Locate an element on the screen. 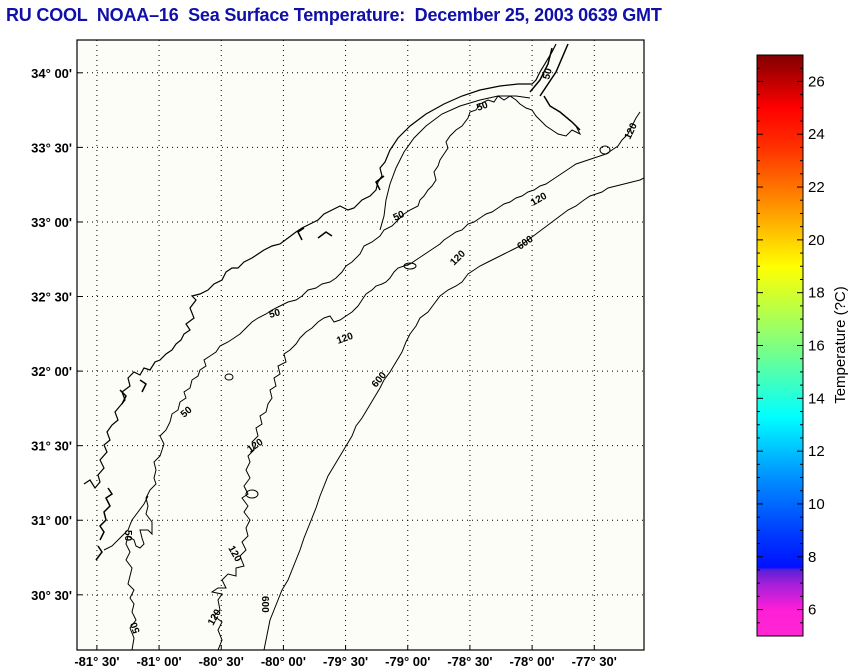 The height and width of the screenshot is (672, 848). x-tick-label: -79° 30' is located at coordinates (345, 661).